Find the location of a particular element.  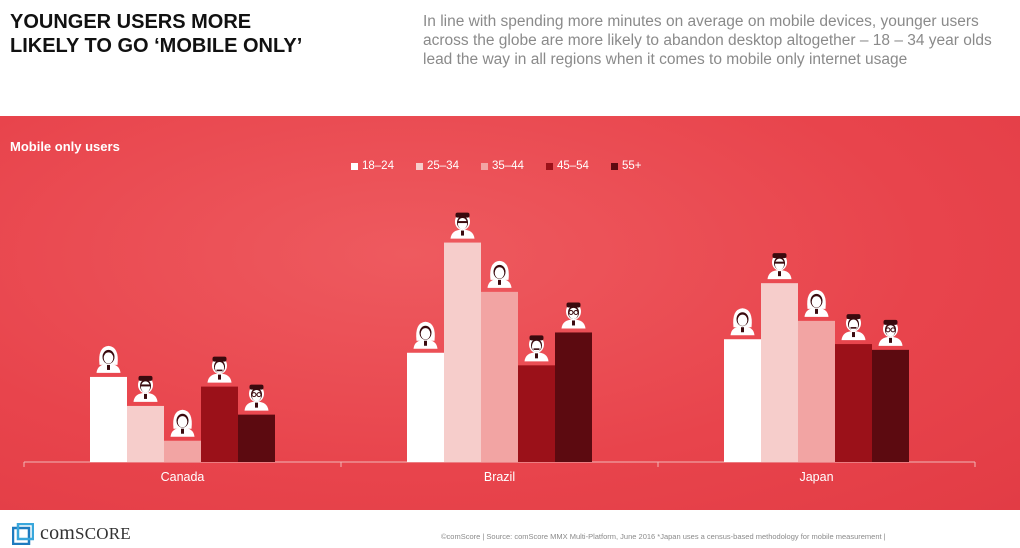

logo-text: comSCORE is located at coordinates (85, 533).